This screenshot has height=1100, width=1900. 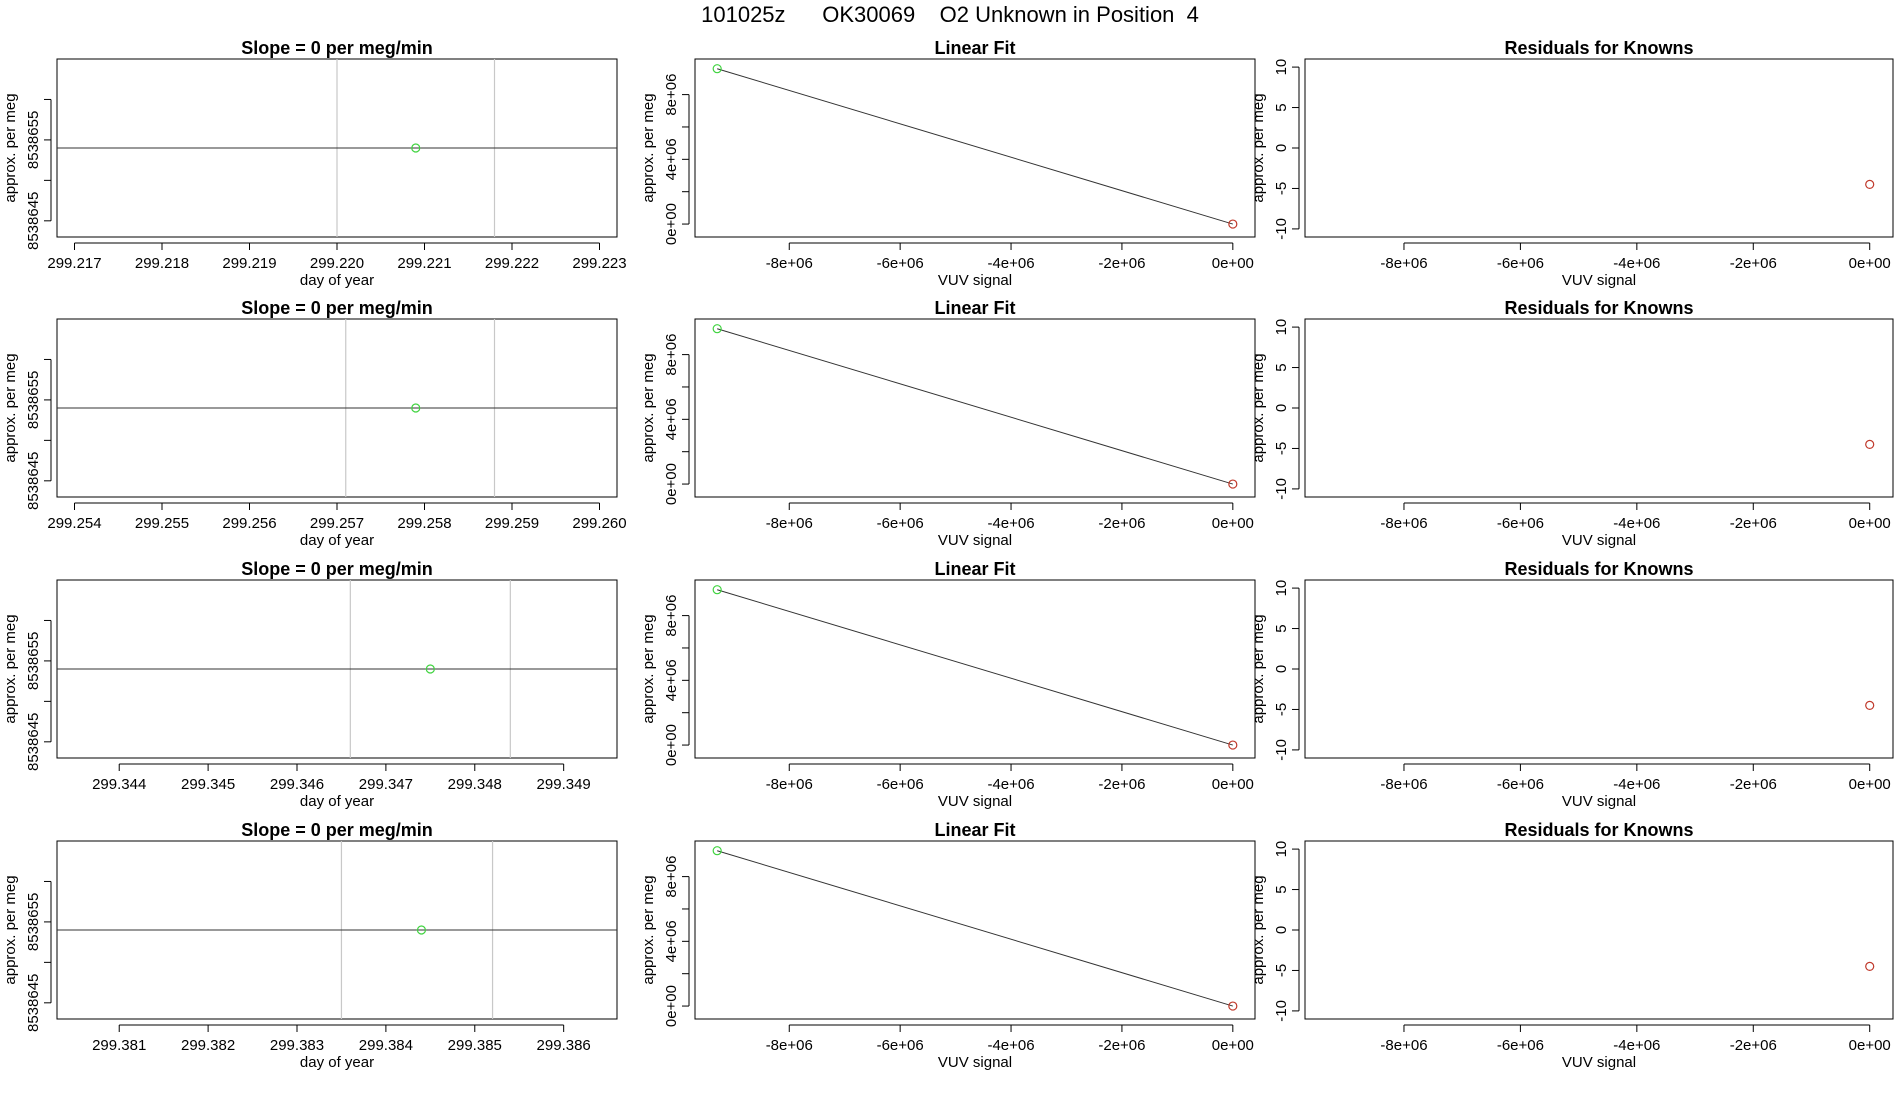 What do you see at coordinates (297, 784) in the screenshot?
I see `x-tick-label: 299.346` at bounding box center [297, 784].